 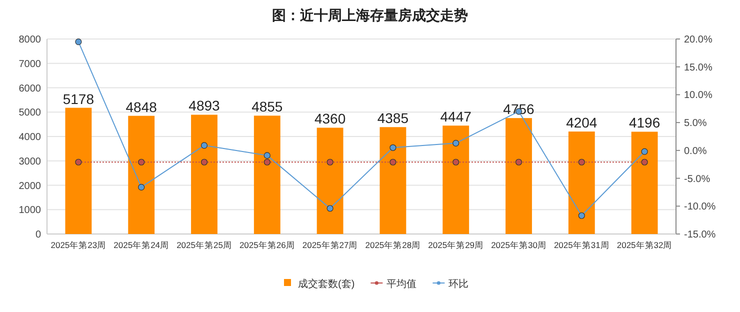 I want to click on y-tick-label: 6000, so click(x=30, y=88).